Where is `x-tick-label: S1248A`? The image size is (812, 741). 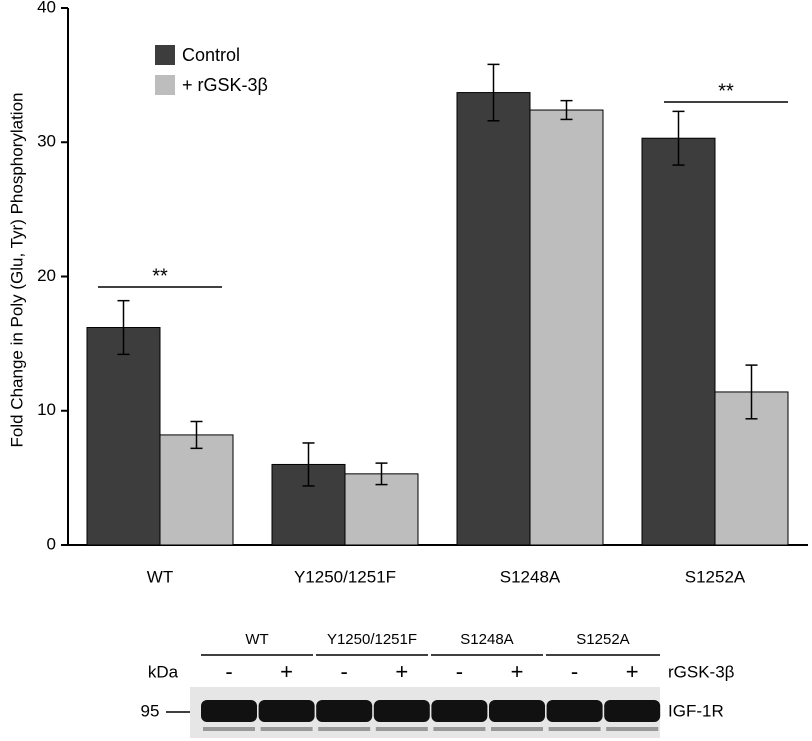 x-tick-label: S1248A is located at coordinates (530, 576).